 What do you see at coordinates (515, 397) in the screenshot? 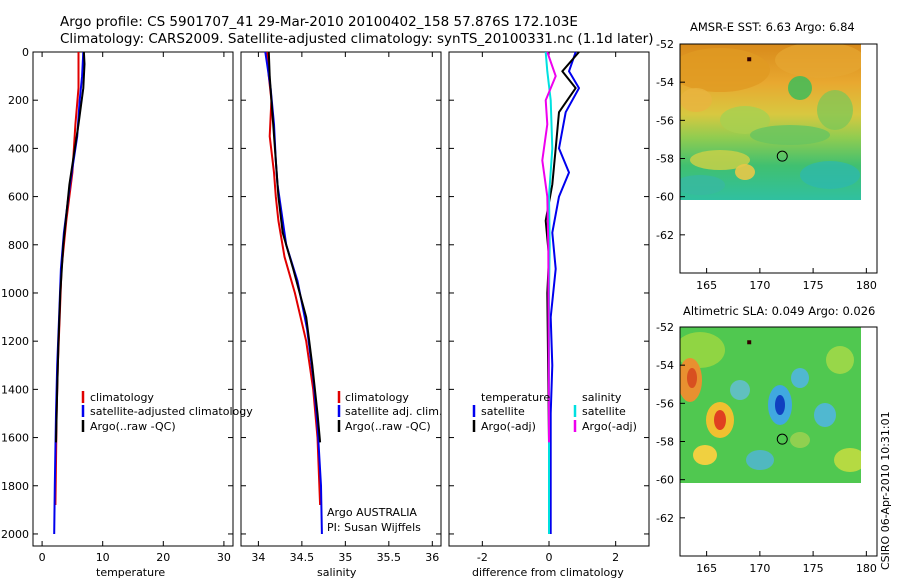
I see `legend-header-temperature: temperature` at bounding box center [515, 397].